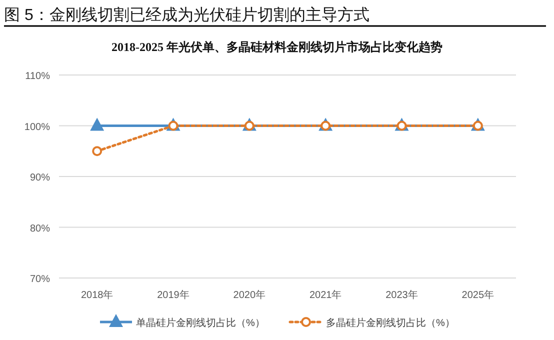 The height and width of the screenshot is (340, 554). I want to click on y-tick-label: 70%, so click(40, 279).